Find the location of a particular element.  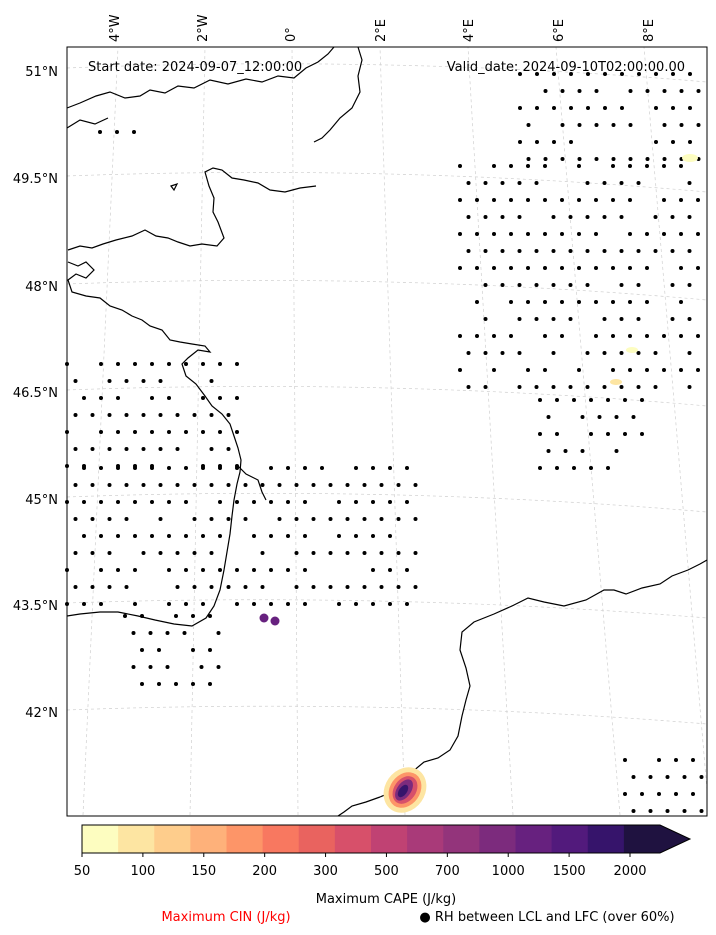

rh-legend-label: ● RH between LCL and LFC (over 60%) is located at coordinates (546, 917).